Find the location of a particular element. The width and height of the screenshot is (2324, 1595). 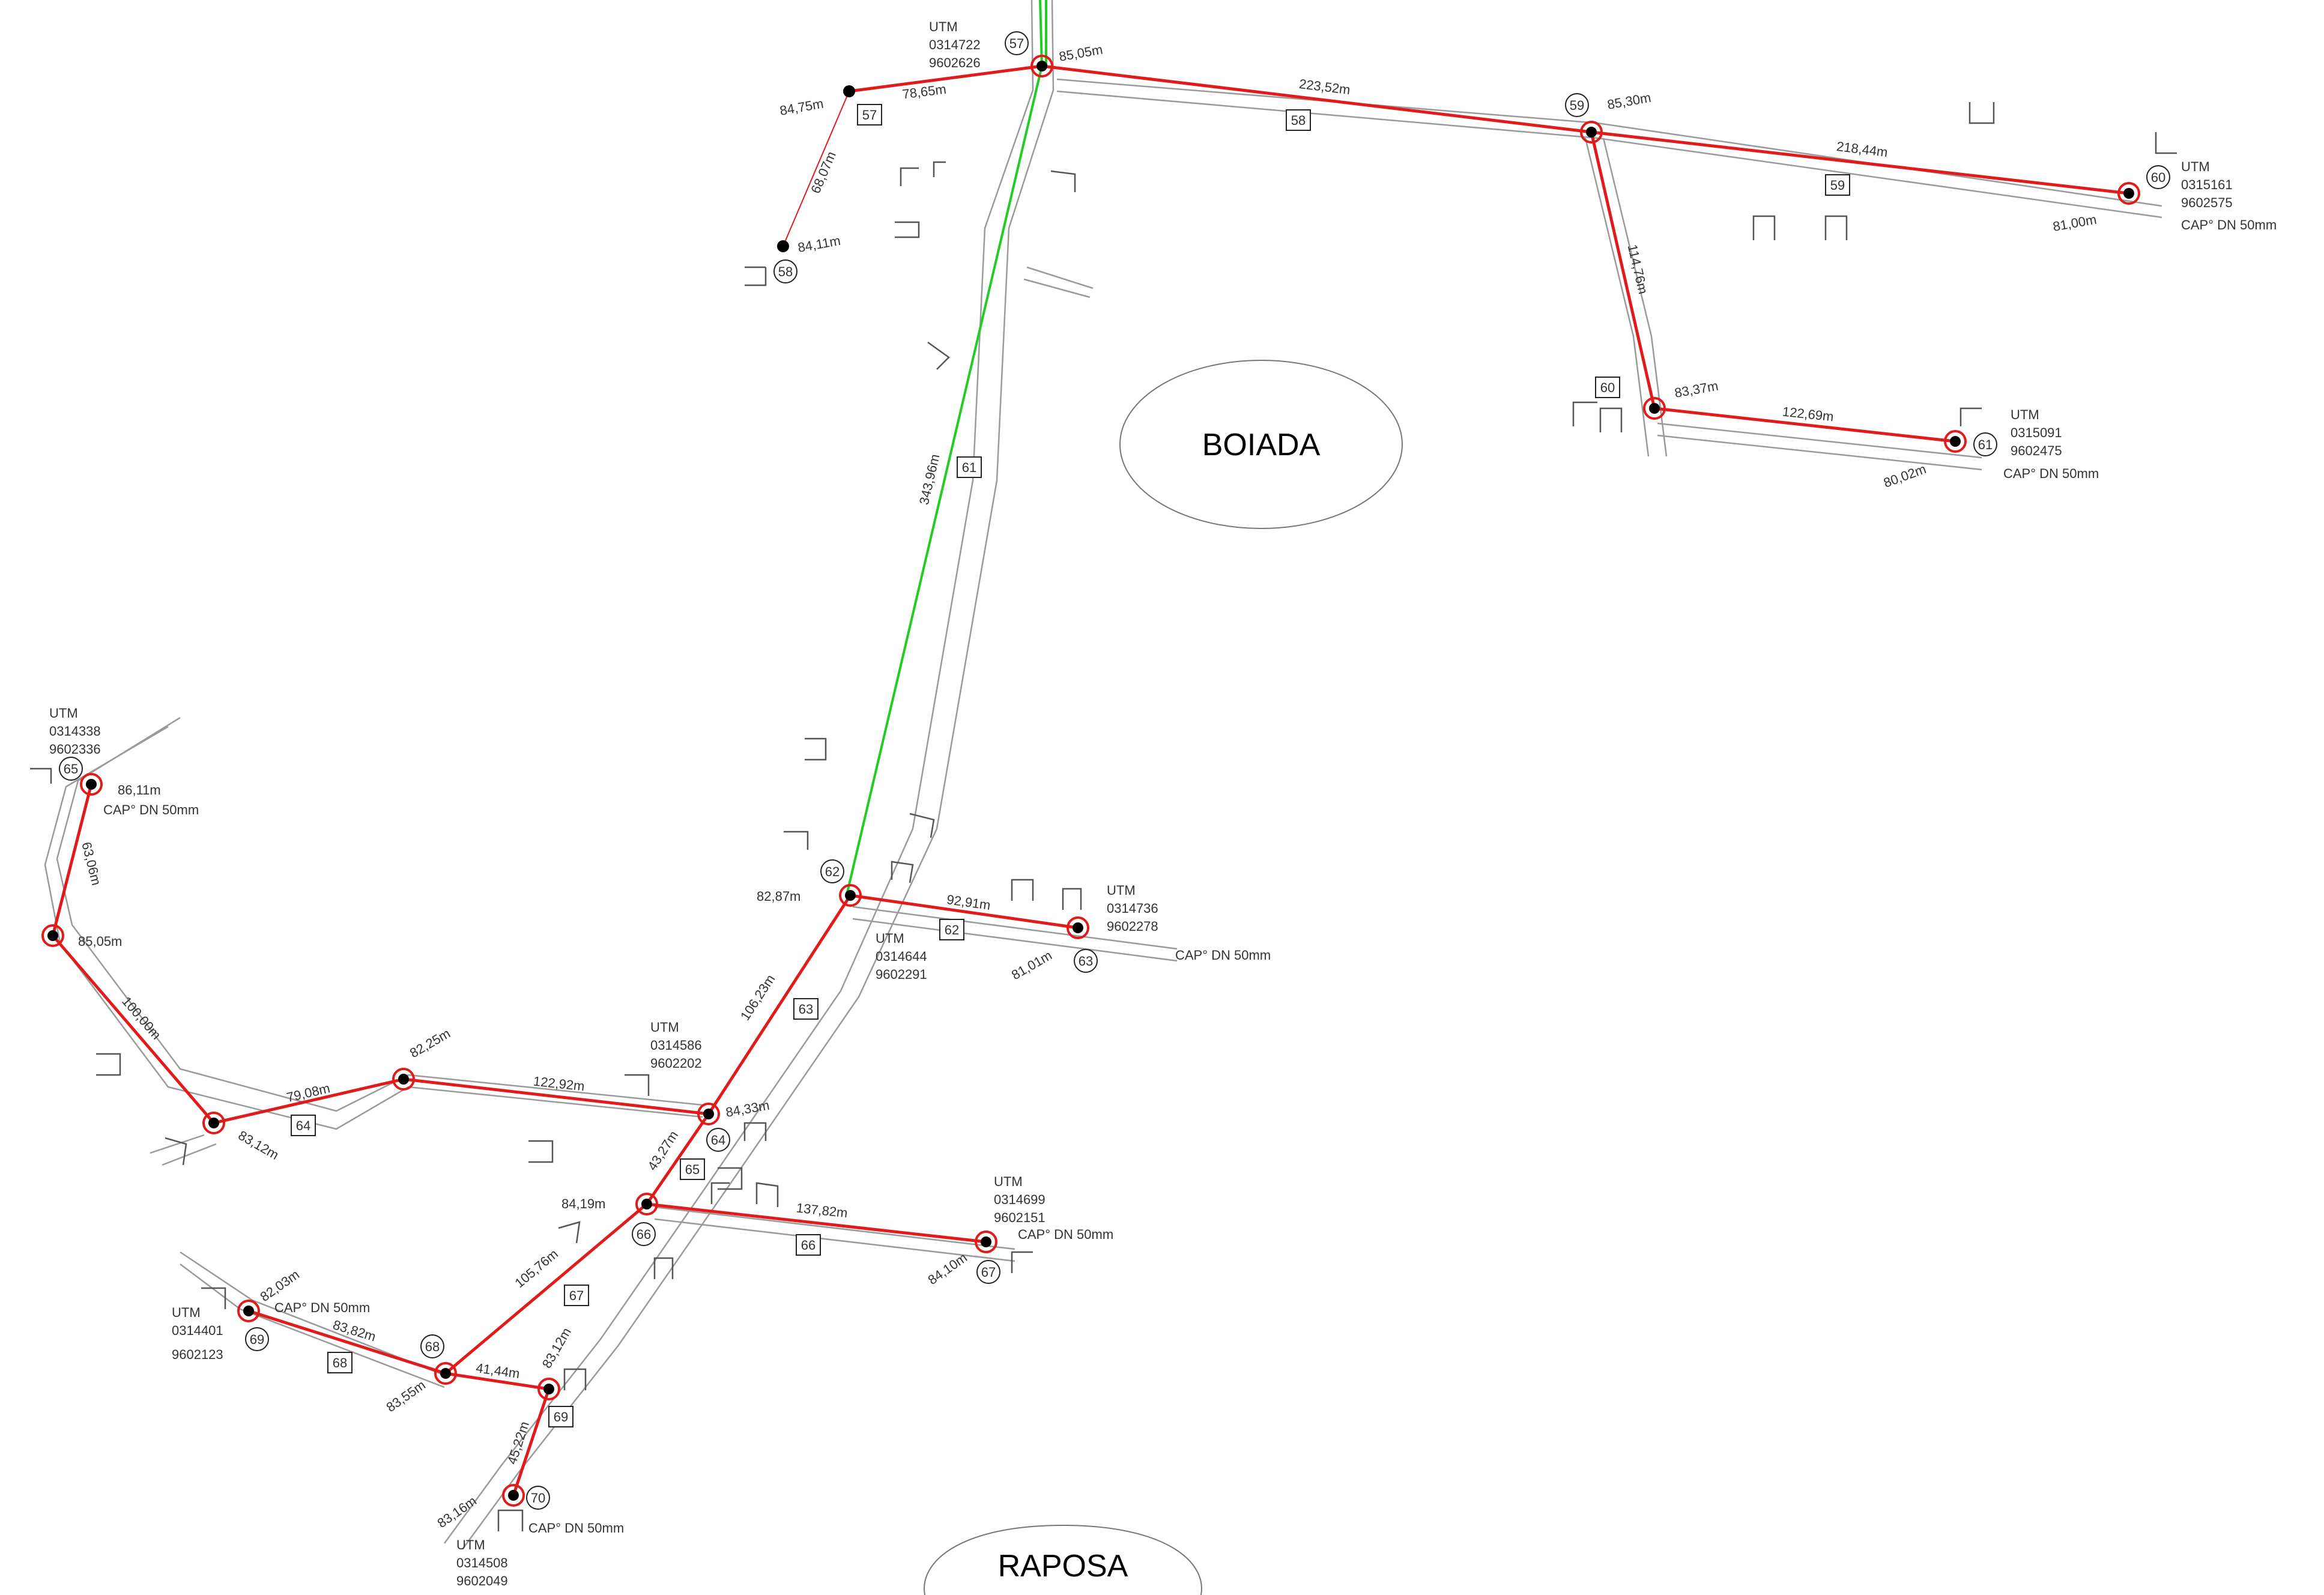

utm-easting: 0314338 is located at coordinates (75, 731).